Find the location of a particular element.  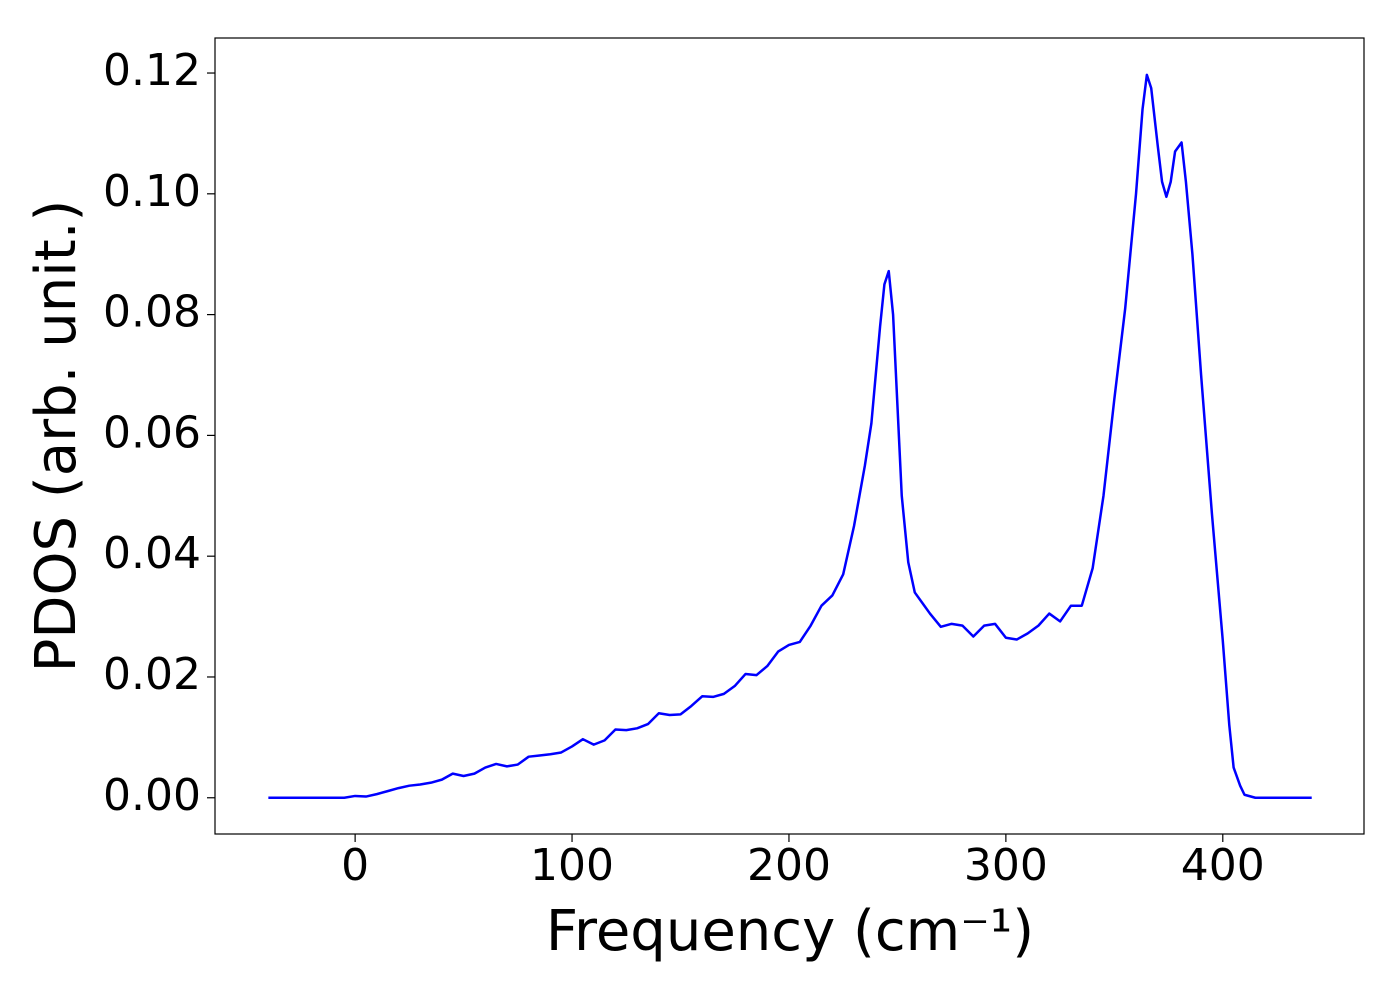

x-tick-label: 0 is located at coordinates (355, 865).